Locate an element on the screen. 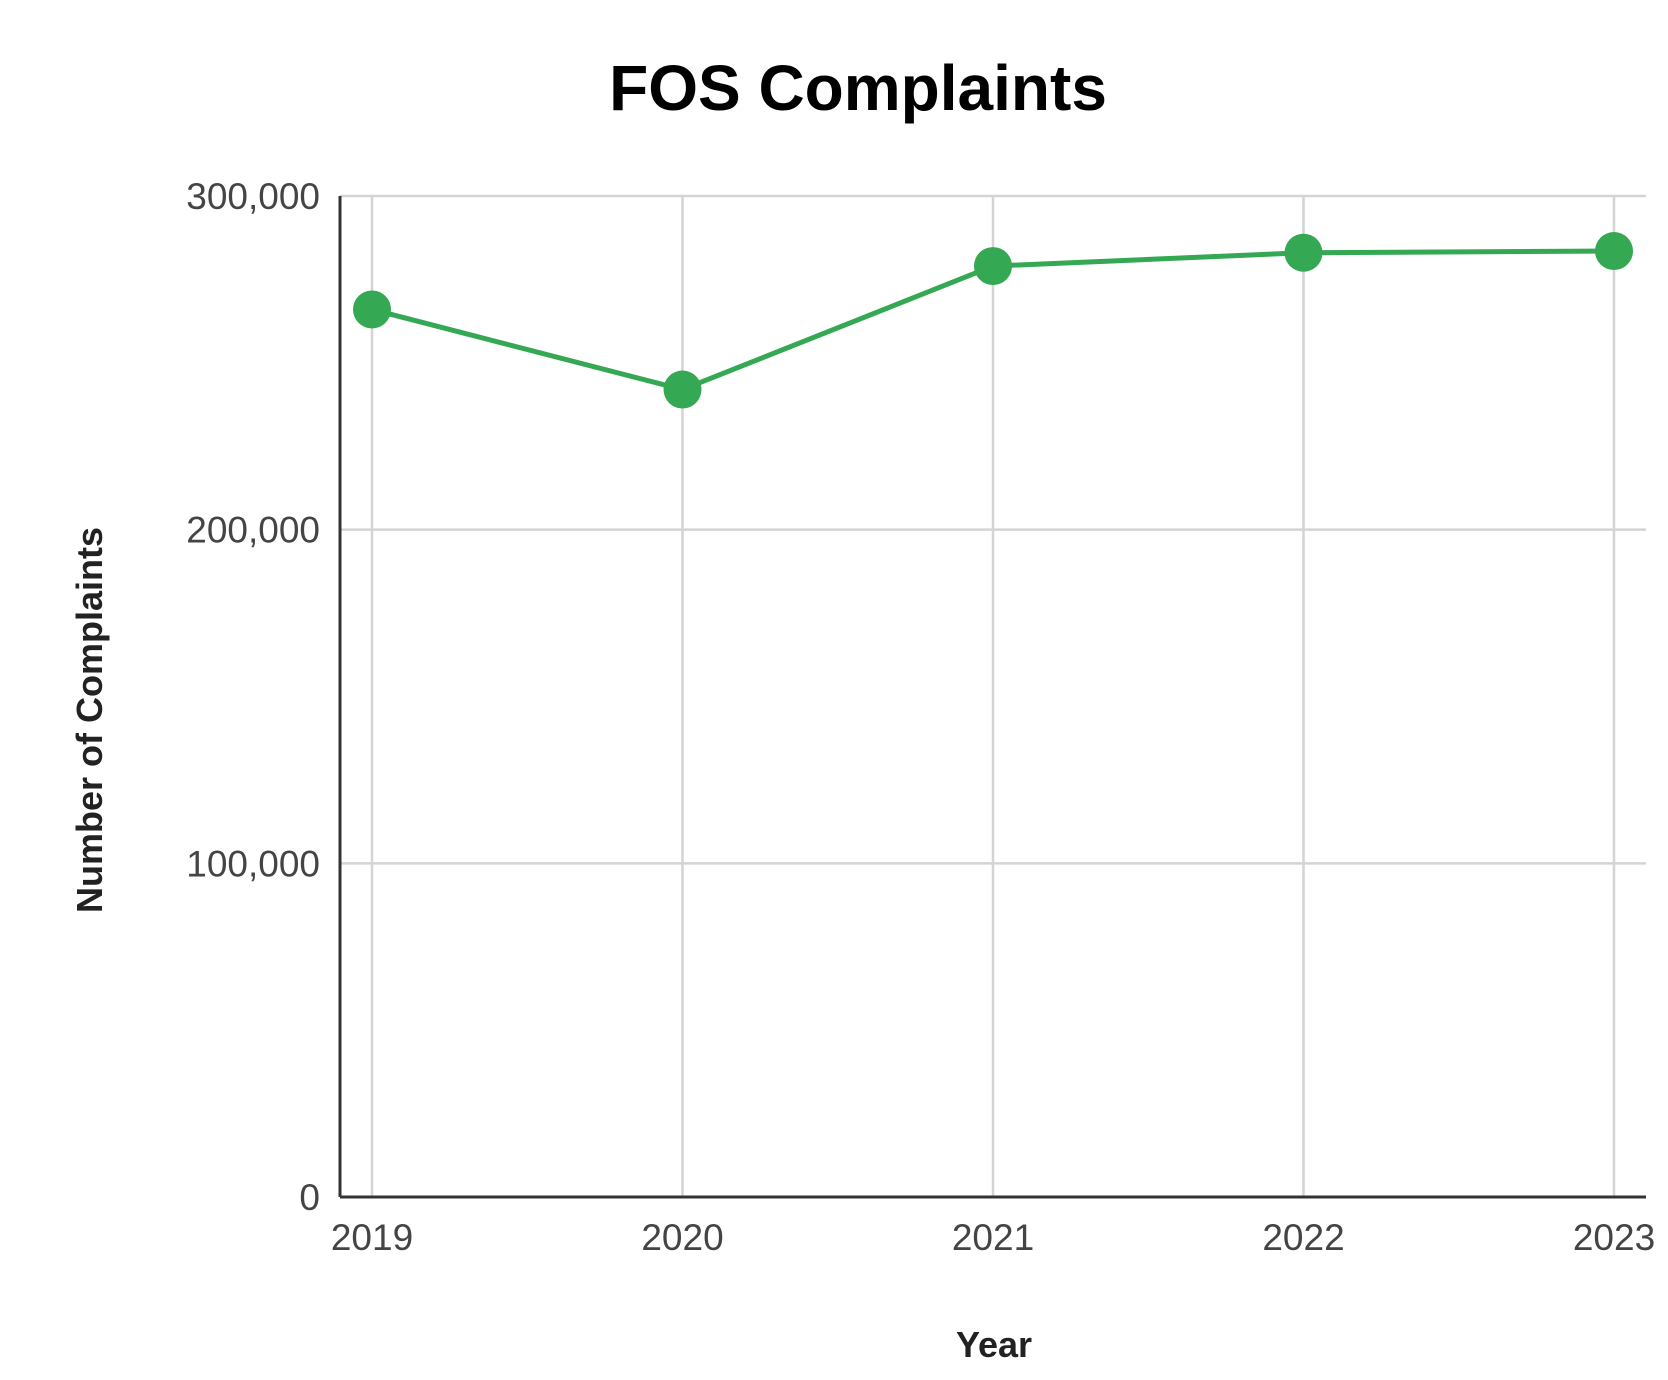  series-layer is located at coordinates (993, 320).